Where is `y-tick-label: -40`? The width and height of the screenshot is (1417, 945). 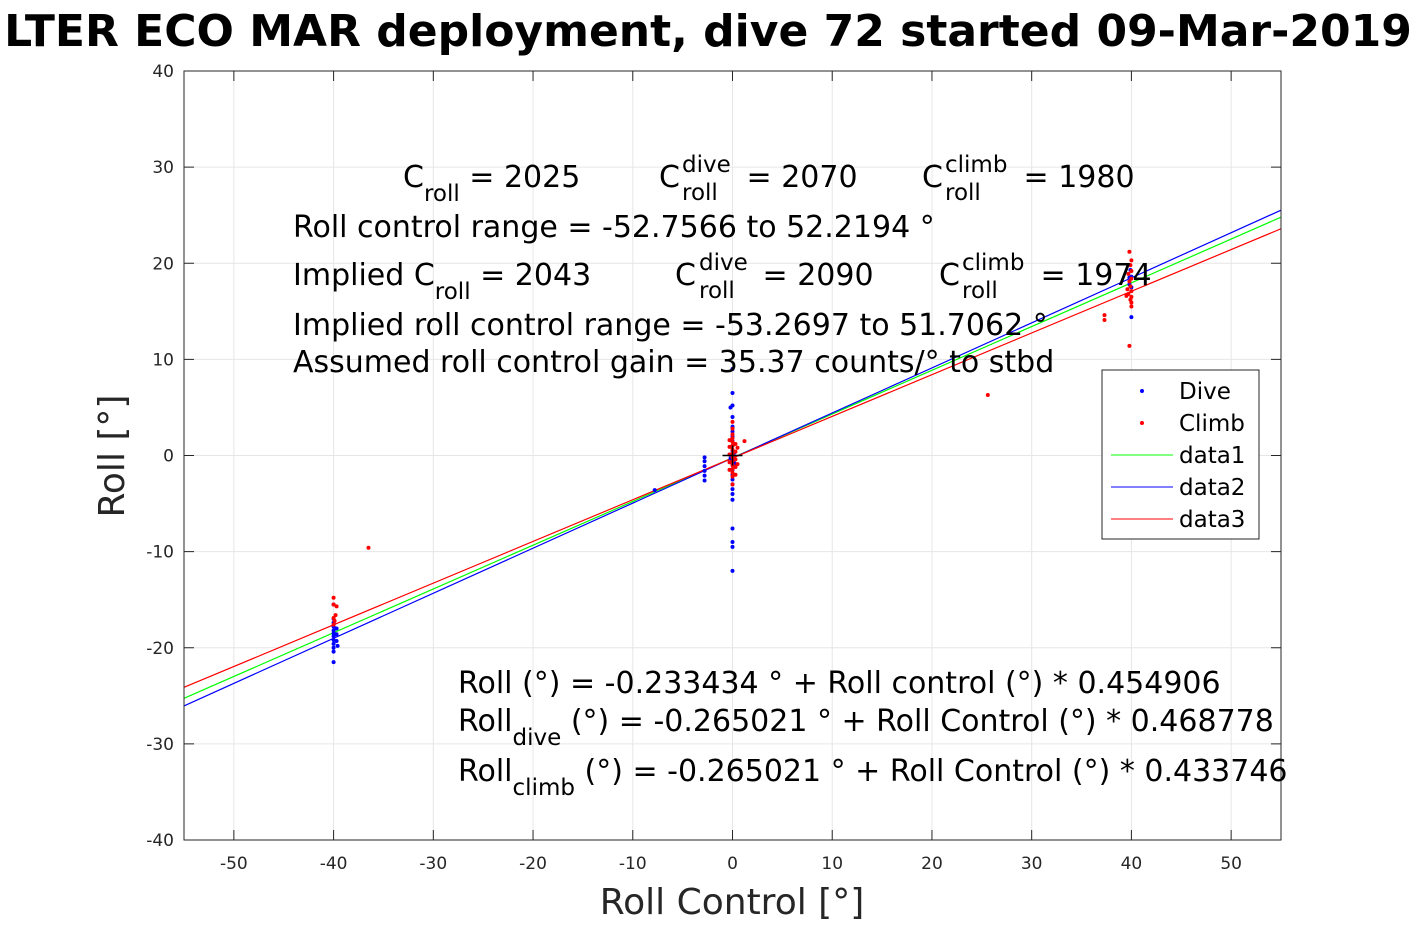
y-tick-label: -40 is located at coordinates (160, 841).